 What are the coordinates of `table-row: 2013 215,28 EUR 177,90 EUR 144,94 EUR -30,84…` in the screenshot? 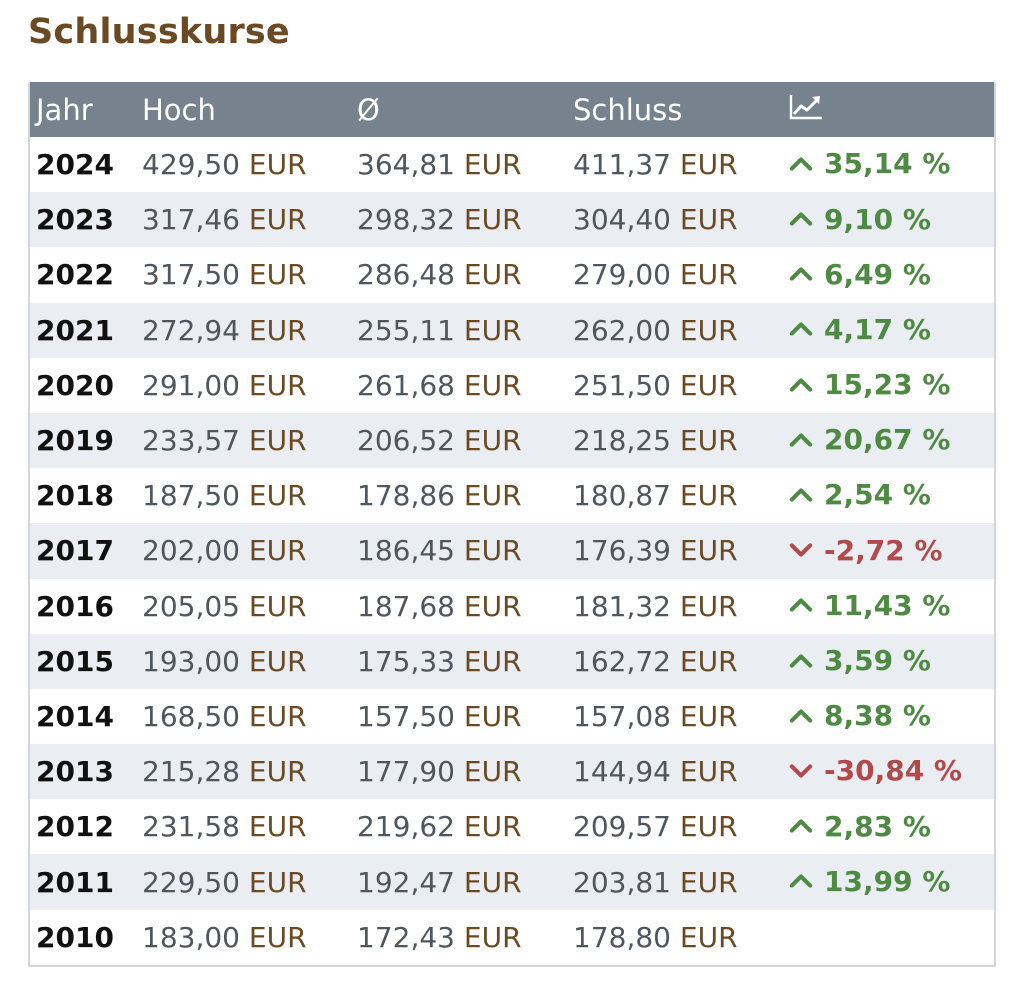 It's located at (512, 772).